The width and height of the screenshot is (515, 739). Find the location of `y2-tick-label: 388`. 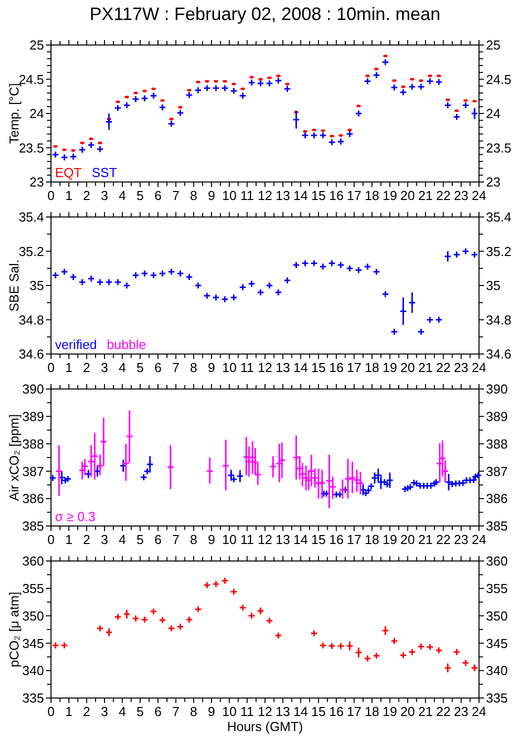

y2-tick-label: 388 is located at coordinates (497, 444).